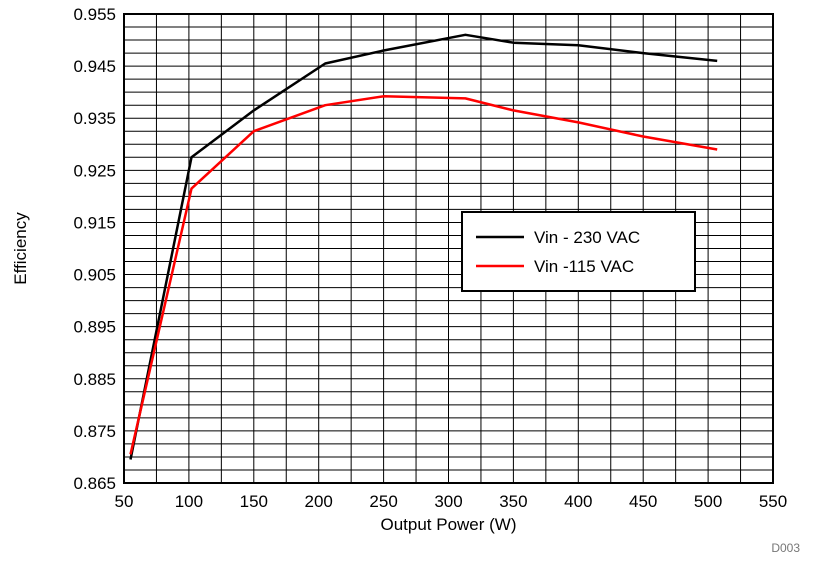 Image resolution: width=816 pixels, height=563 pixels. What do you see at coordinates (578, 501) in the screenshot?
I see `x-tick-label: 400` at bounding box center [578, 501].